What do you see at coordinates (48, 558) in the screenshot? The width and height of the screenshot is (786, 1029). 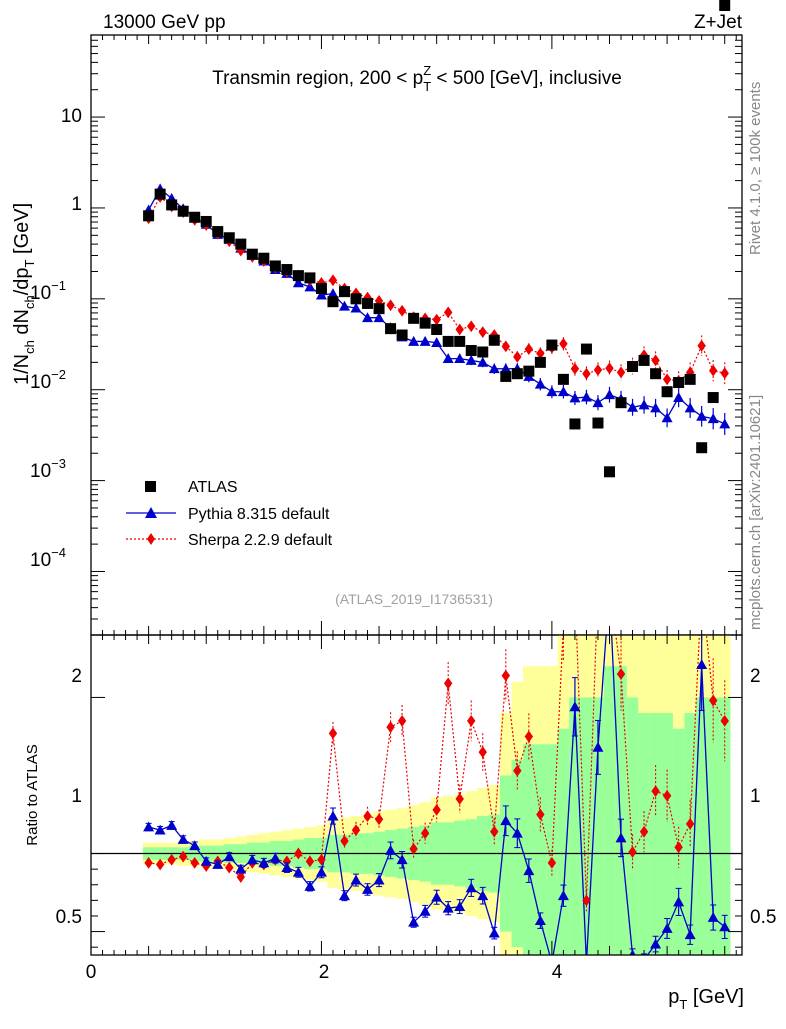 I see `ytick-label-1e-4: 10⁻⁴` at bounding box center [48, 558].